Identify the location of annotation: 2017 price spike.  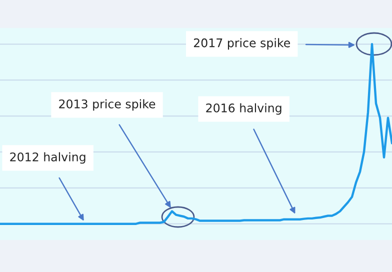
(242, 44).